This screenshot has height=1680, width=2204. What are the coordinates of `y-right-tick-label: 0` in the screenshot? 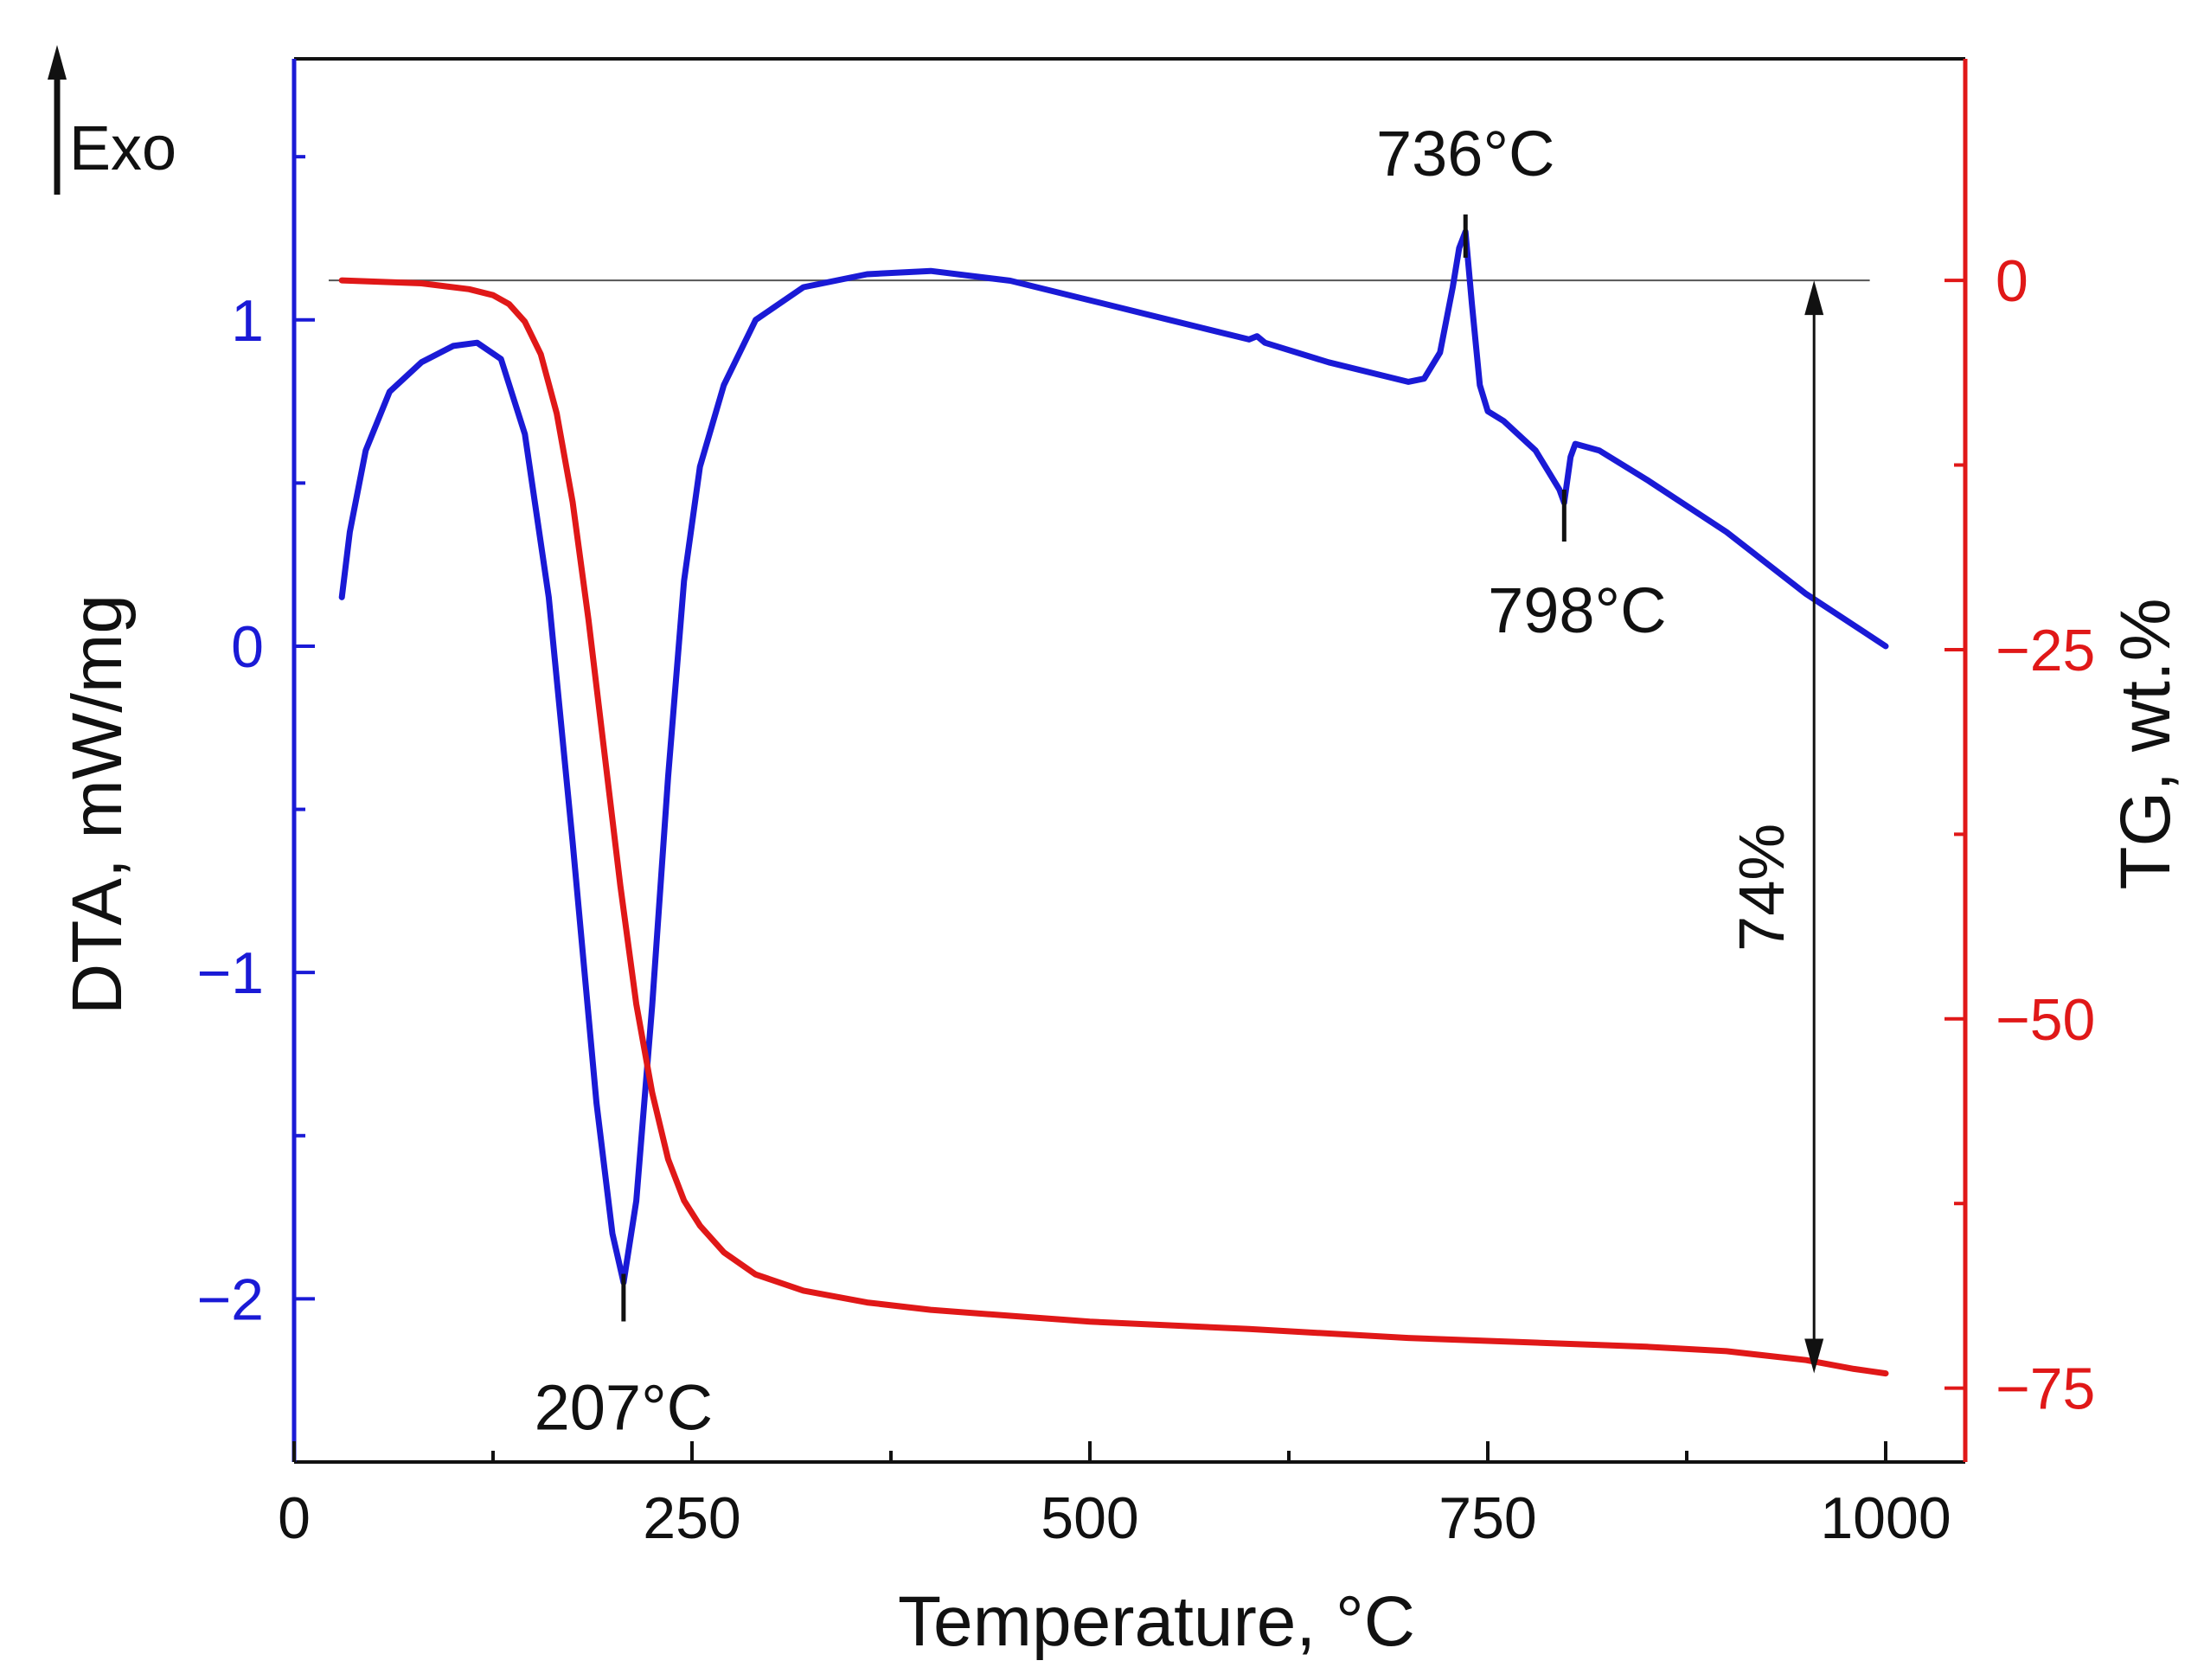 It's located at (2012, 281).